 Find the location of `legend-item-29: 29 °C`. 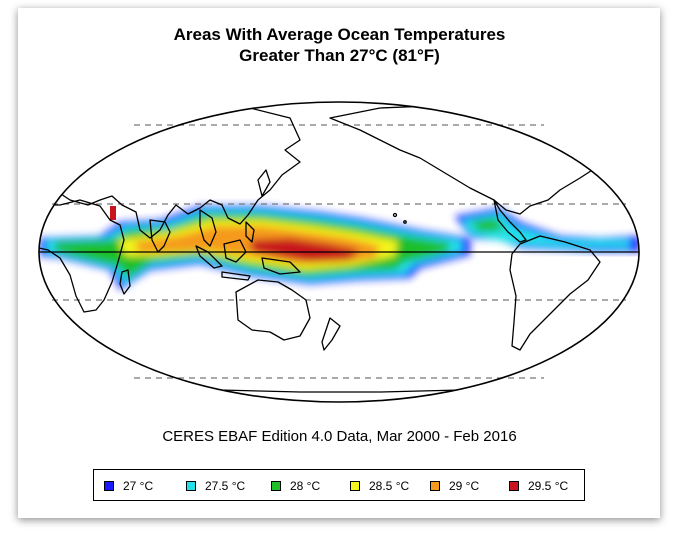

legend-item-29: 29 °C is located at coordinates (454, 486).